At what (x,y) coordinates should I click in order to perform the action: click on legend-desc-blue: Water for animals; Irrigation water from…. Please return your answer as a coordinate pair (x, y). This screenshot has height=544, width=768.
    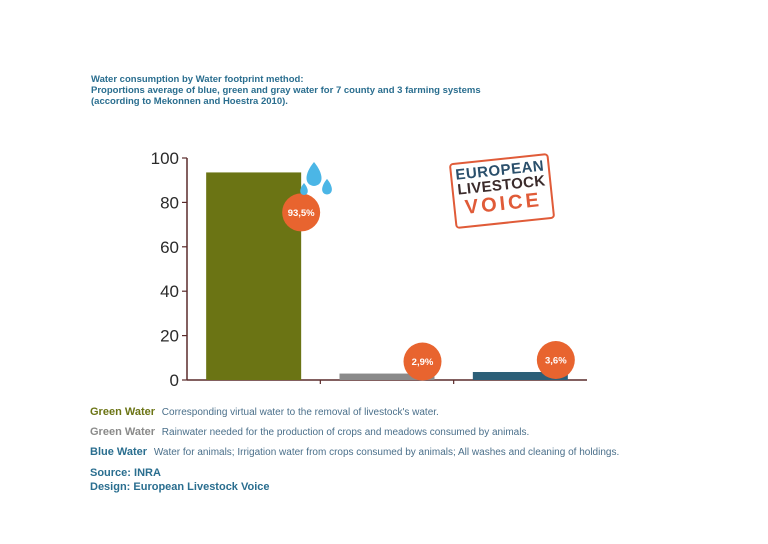
    Looking at the image, I should click on (386, 452).